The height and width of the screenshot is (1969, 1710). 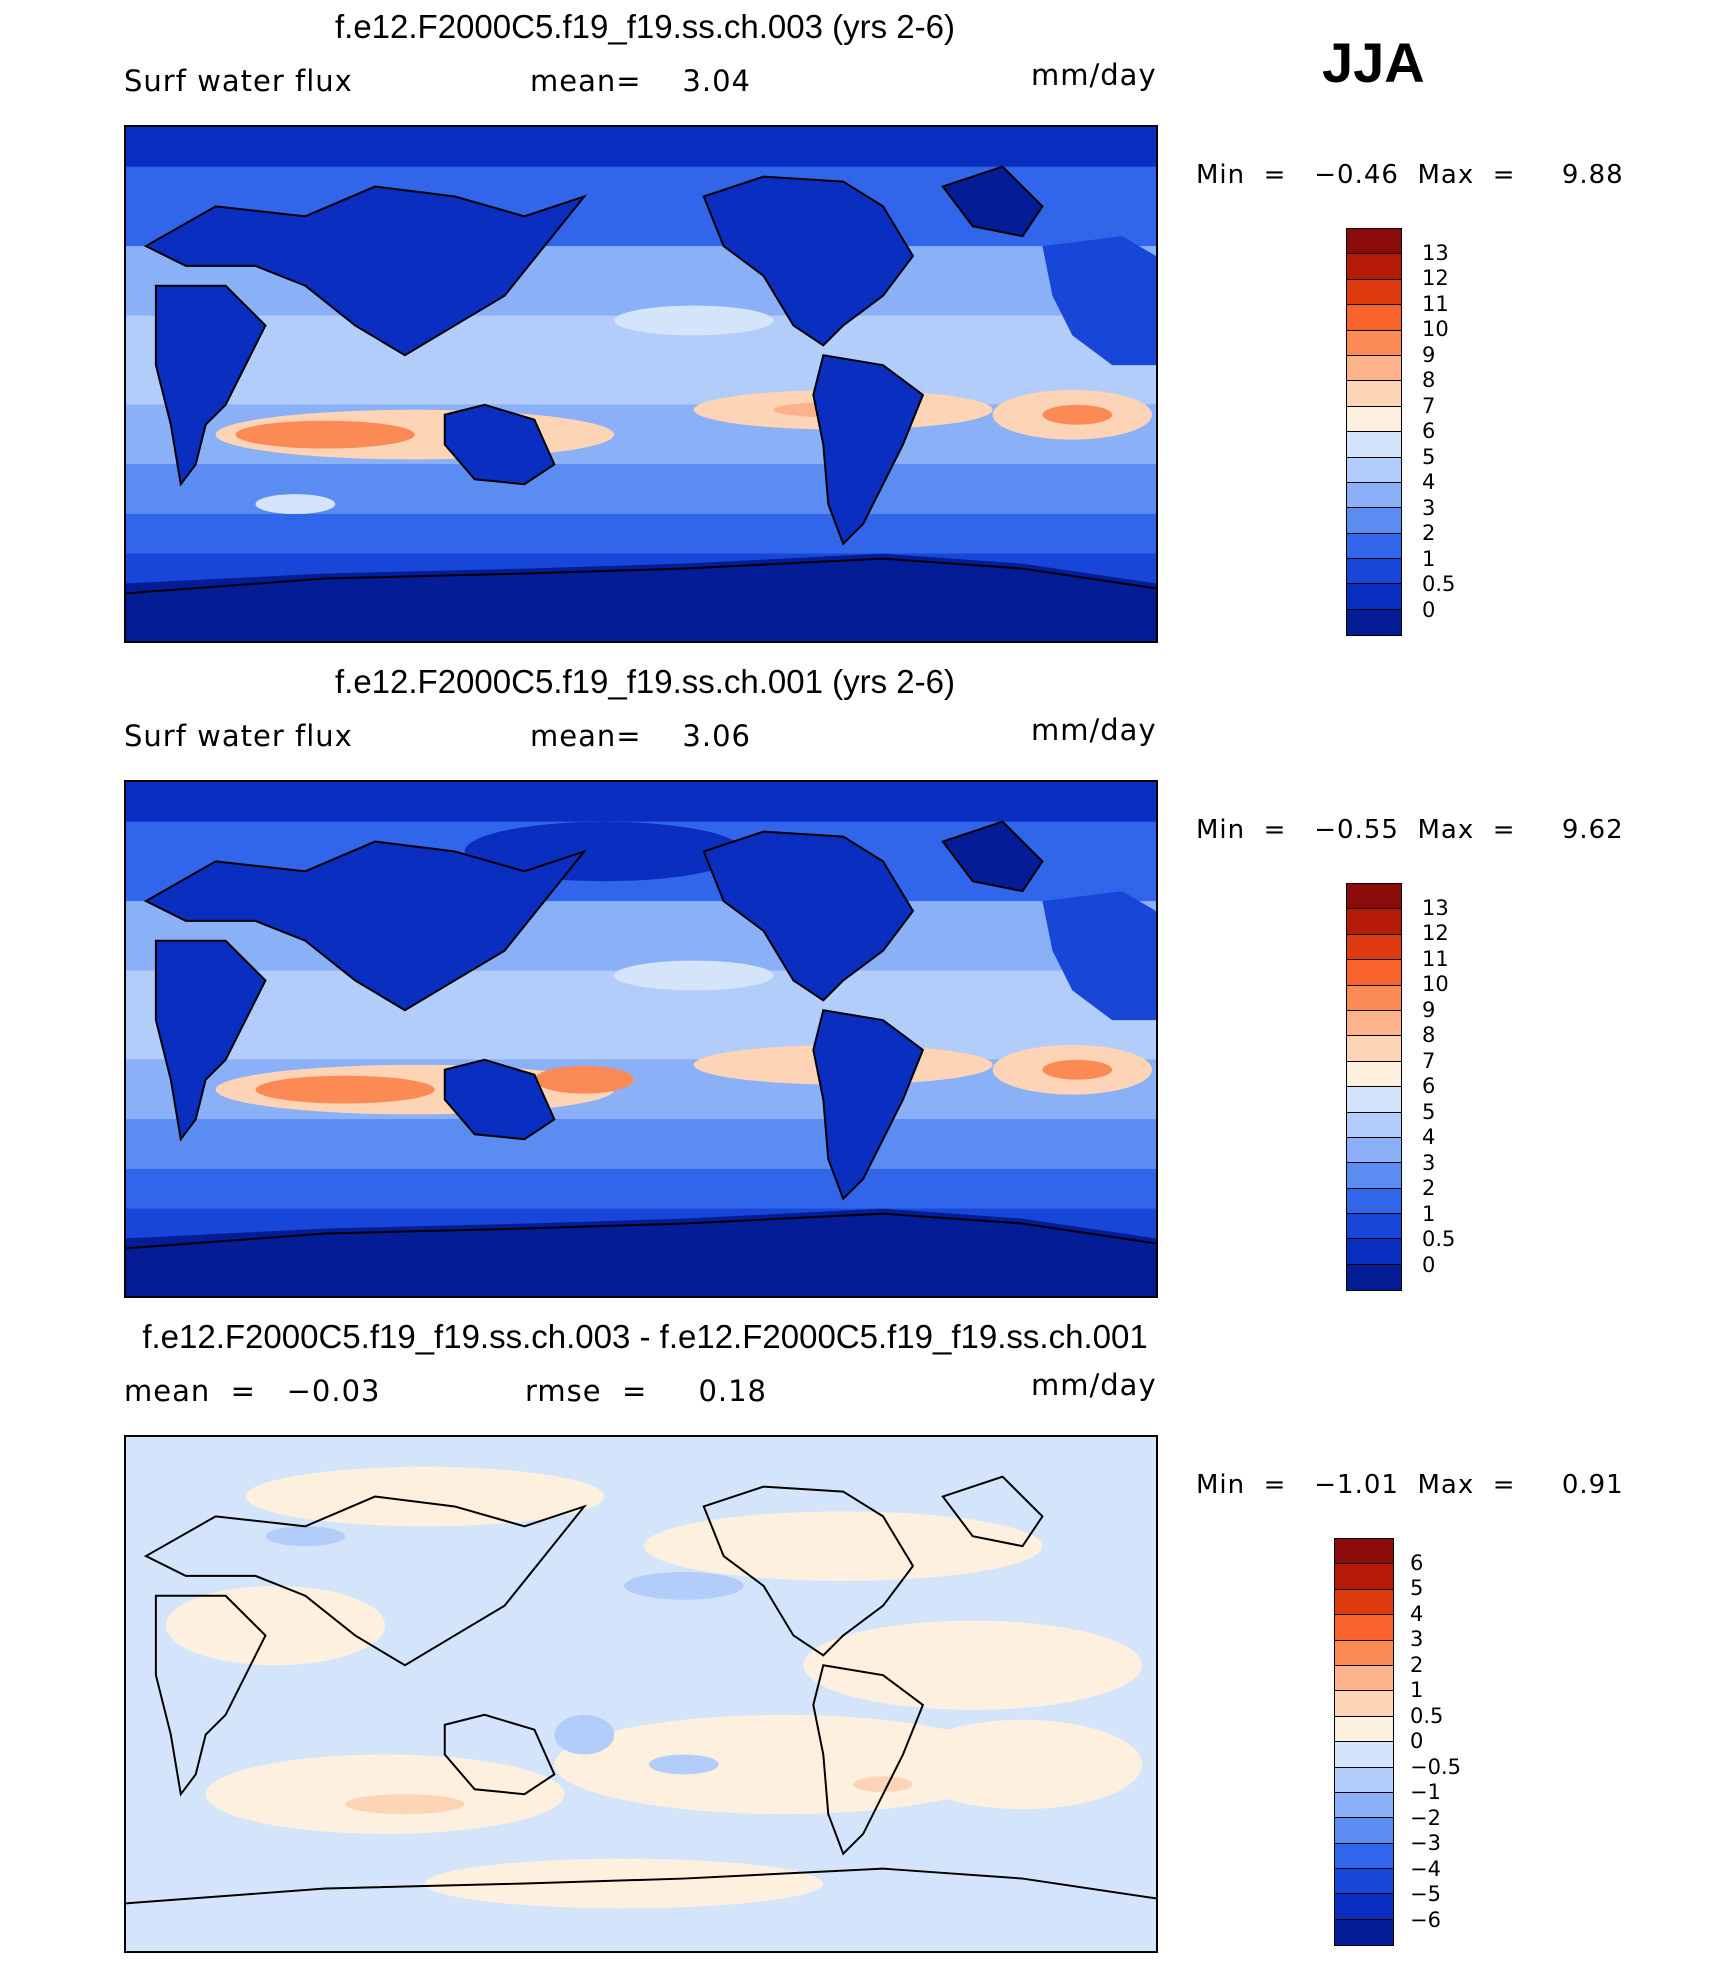 What do you see at coordinates (1435, 1767) in the screenshot?
I see `tick-label: −0.5` at bounding box center [1435, 1767].